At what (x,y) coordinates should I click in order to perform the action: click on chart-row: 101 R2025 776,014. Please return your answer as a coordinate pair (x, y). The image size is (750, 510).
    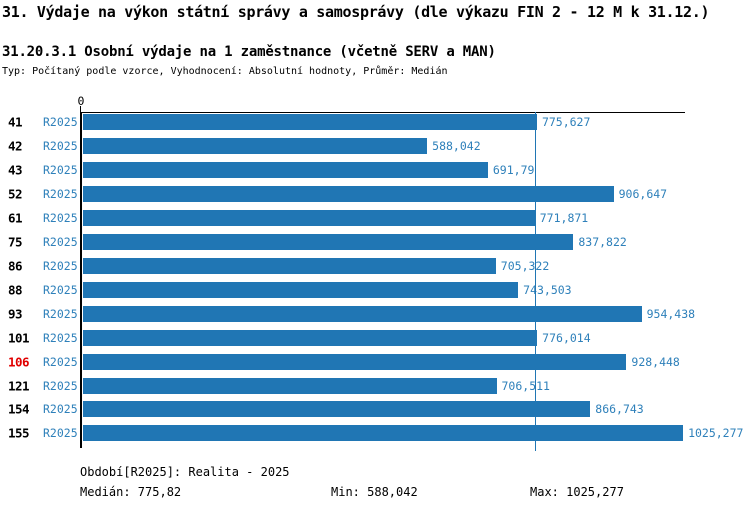
    Looking at the image, I should click on (375, 338).